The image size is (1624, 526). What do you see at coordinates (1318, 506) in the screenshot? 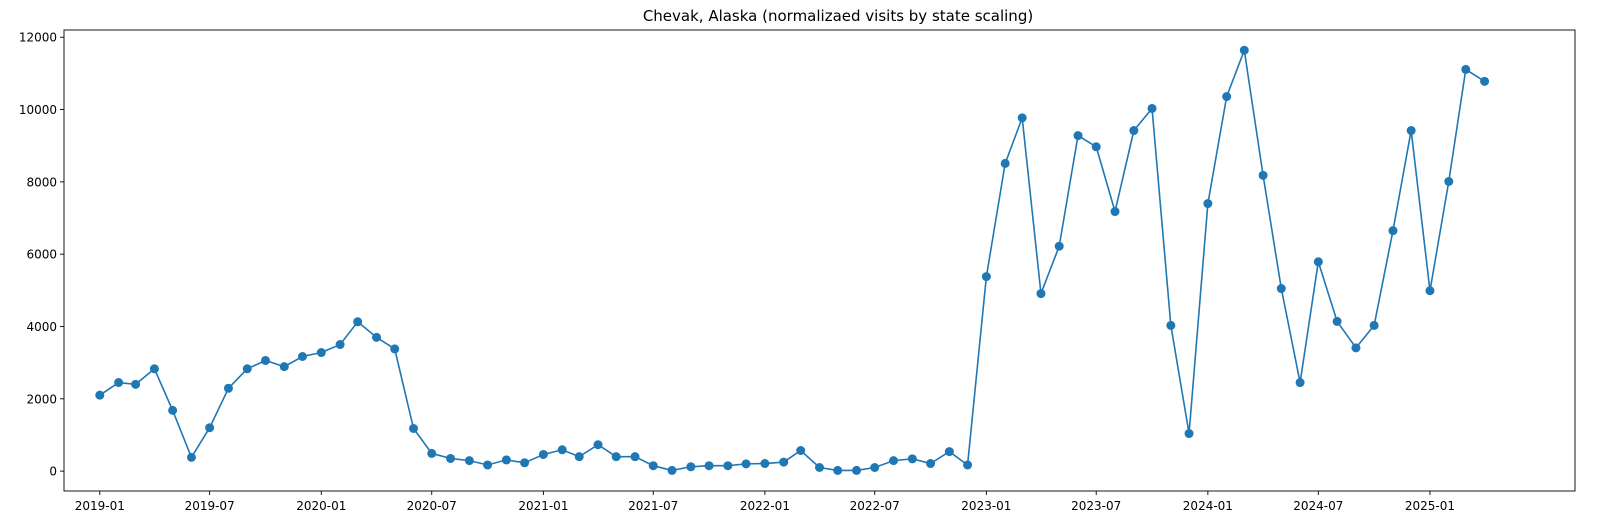
I see `x-tick-label: 2024-07` at bounding box center [1318, 506].